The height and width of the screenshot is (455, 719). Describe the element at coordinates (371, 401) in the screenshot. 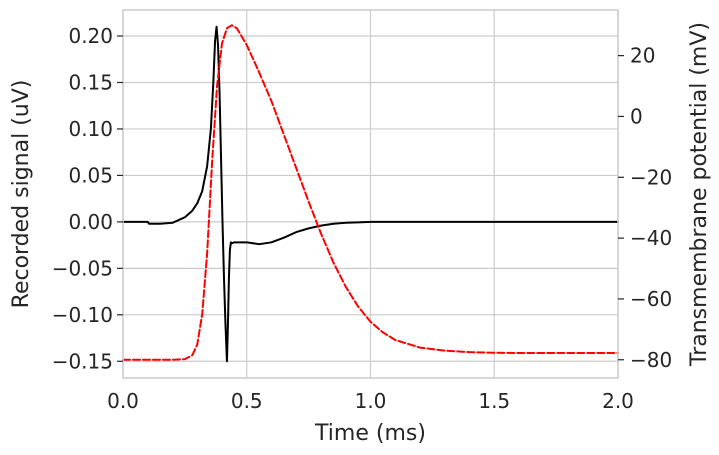

I see `x-tick-label: 1.0` at that location.